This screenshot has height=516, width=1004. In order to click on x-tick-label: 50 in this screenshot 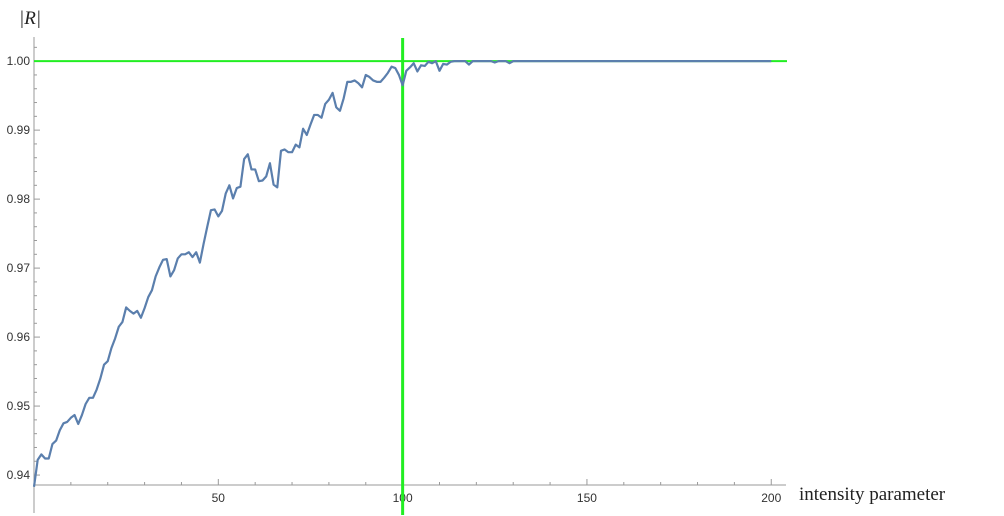, I will do `click(219, 498)`.